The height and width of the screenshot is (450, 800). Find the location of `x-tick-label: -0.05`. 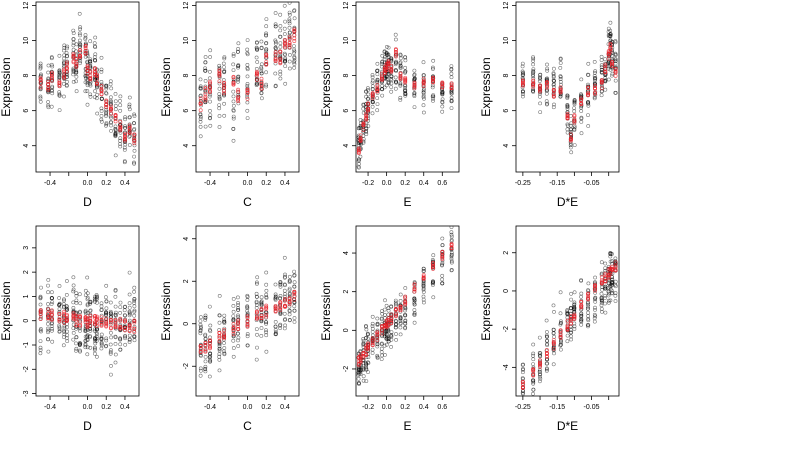

x-tick-label: -0.05 is located at coordinates (592, 407).